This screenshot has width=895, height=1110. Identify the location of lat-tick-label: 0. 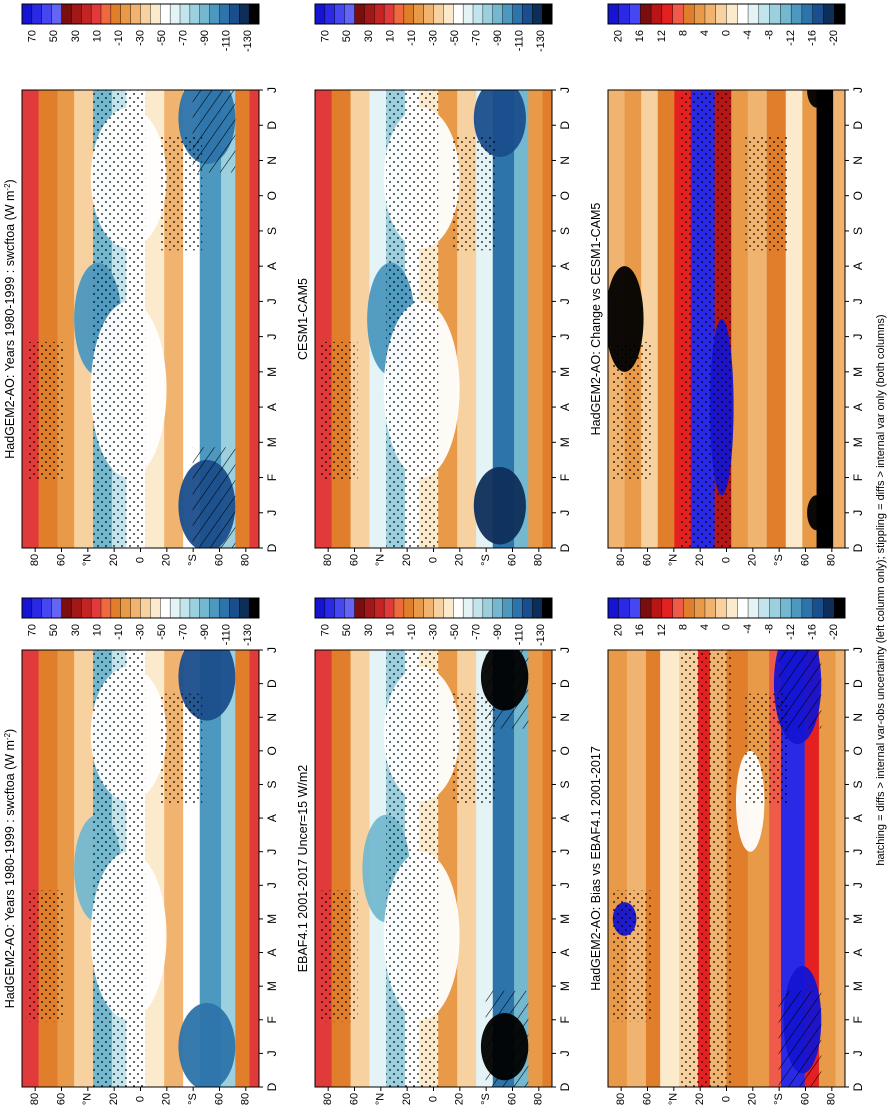
(433, 1099).